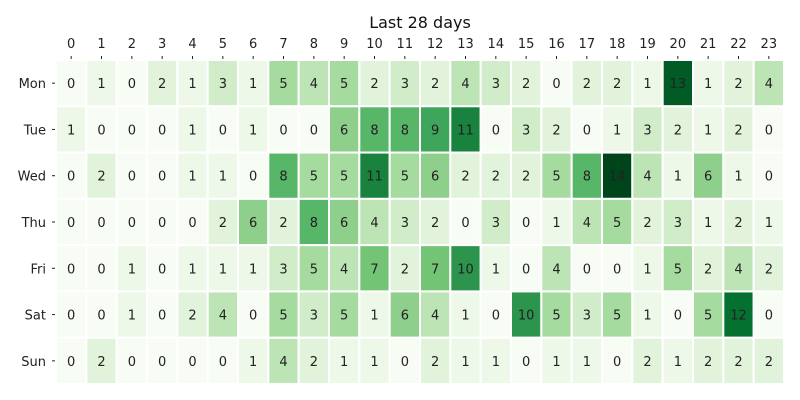 This screenshot has height=400, width=800. I want to click on x-tick-label: 23, so click(769, 44).